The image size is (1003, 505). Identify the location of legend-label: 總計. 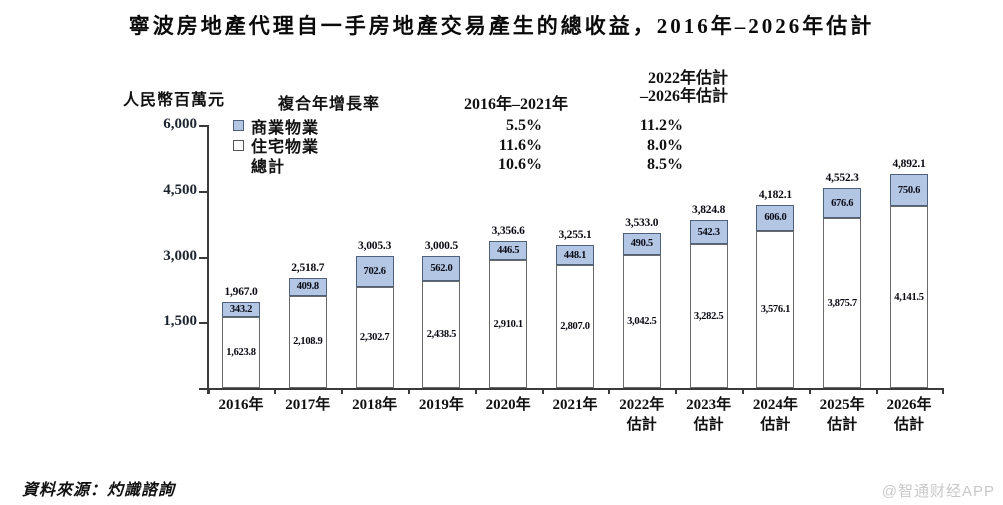
(268, 167).